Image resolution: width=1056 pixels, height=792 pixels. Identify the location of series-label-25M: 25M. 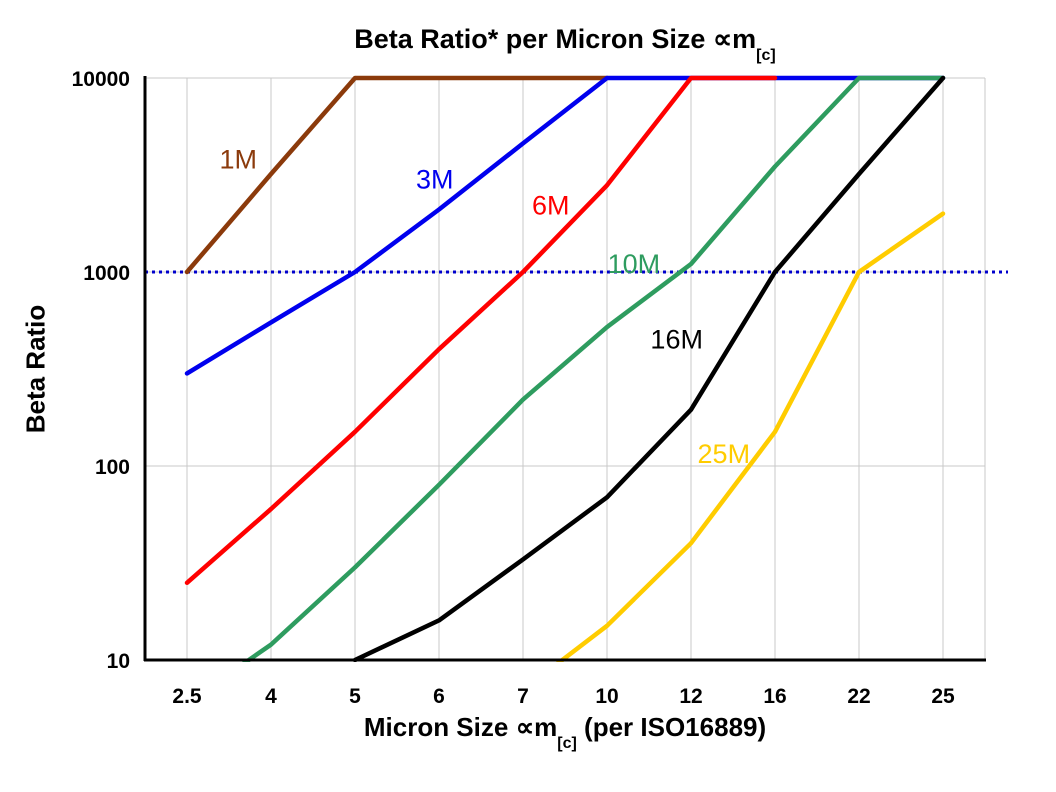
(724, 454).